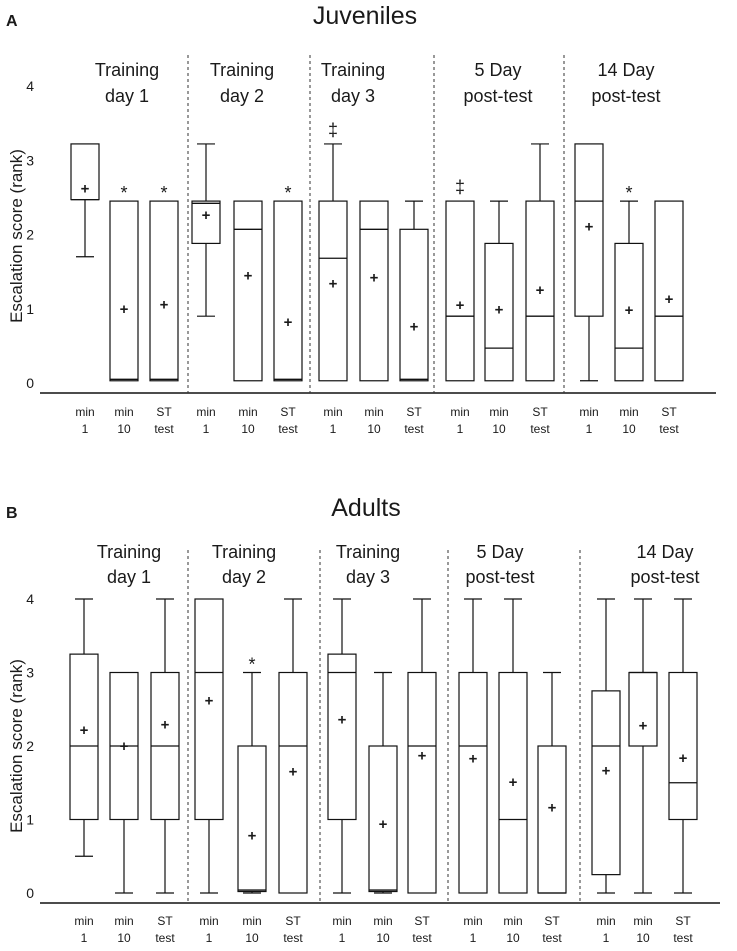  I want to click on panel-b-significance-marker: *, so click(251, 665).